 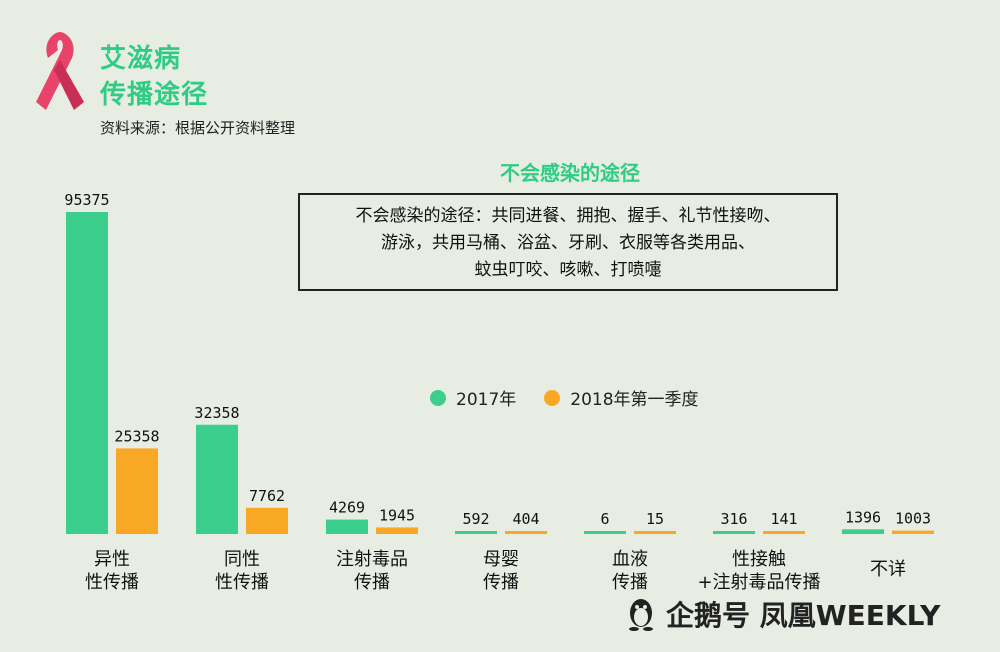 I want to click on category-label-6-0: 不详, so click(x=888, y=569).